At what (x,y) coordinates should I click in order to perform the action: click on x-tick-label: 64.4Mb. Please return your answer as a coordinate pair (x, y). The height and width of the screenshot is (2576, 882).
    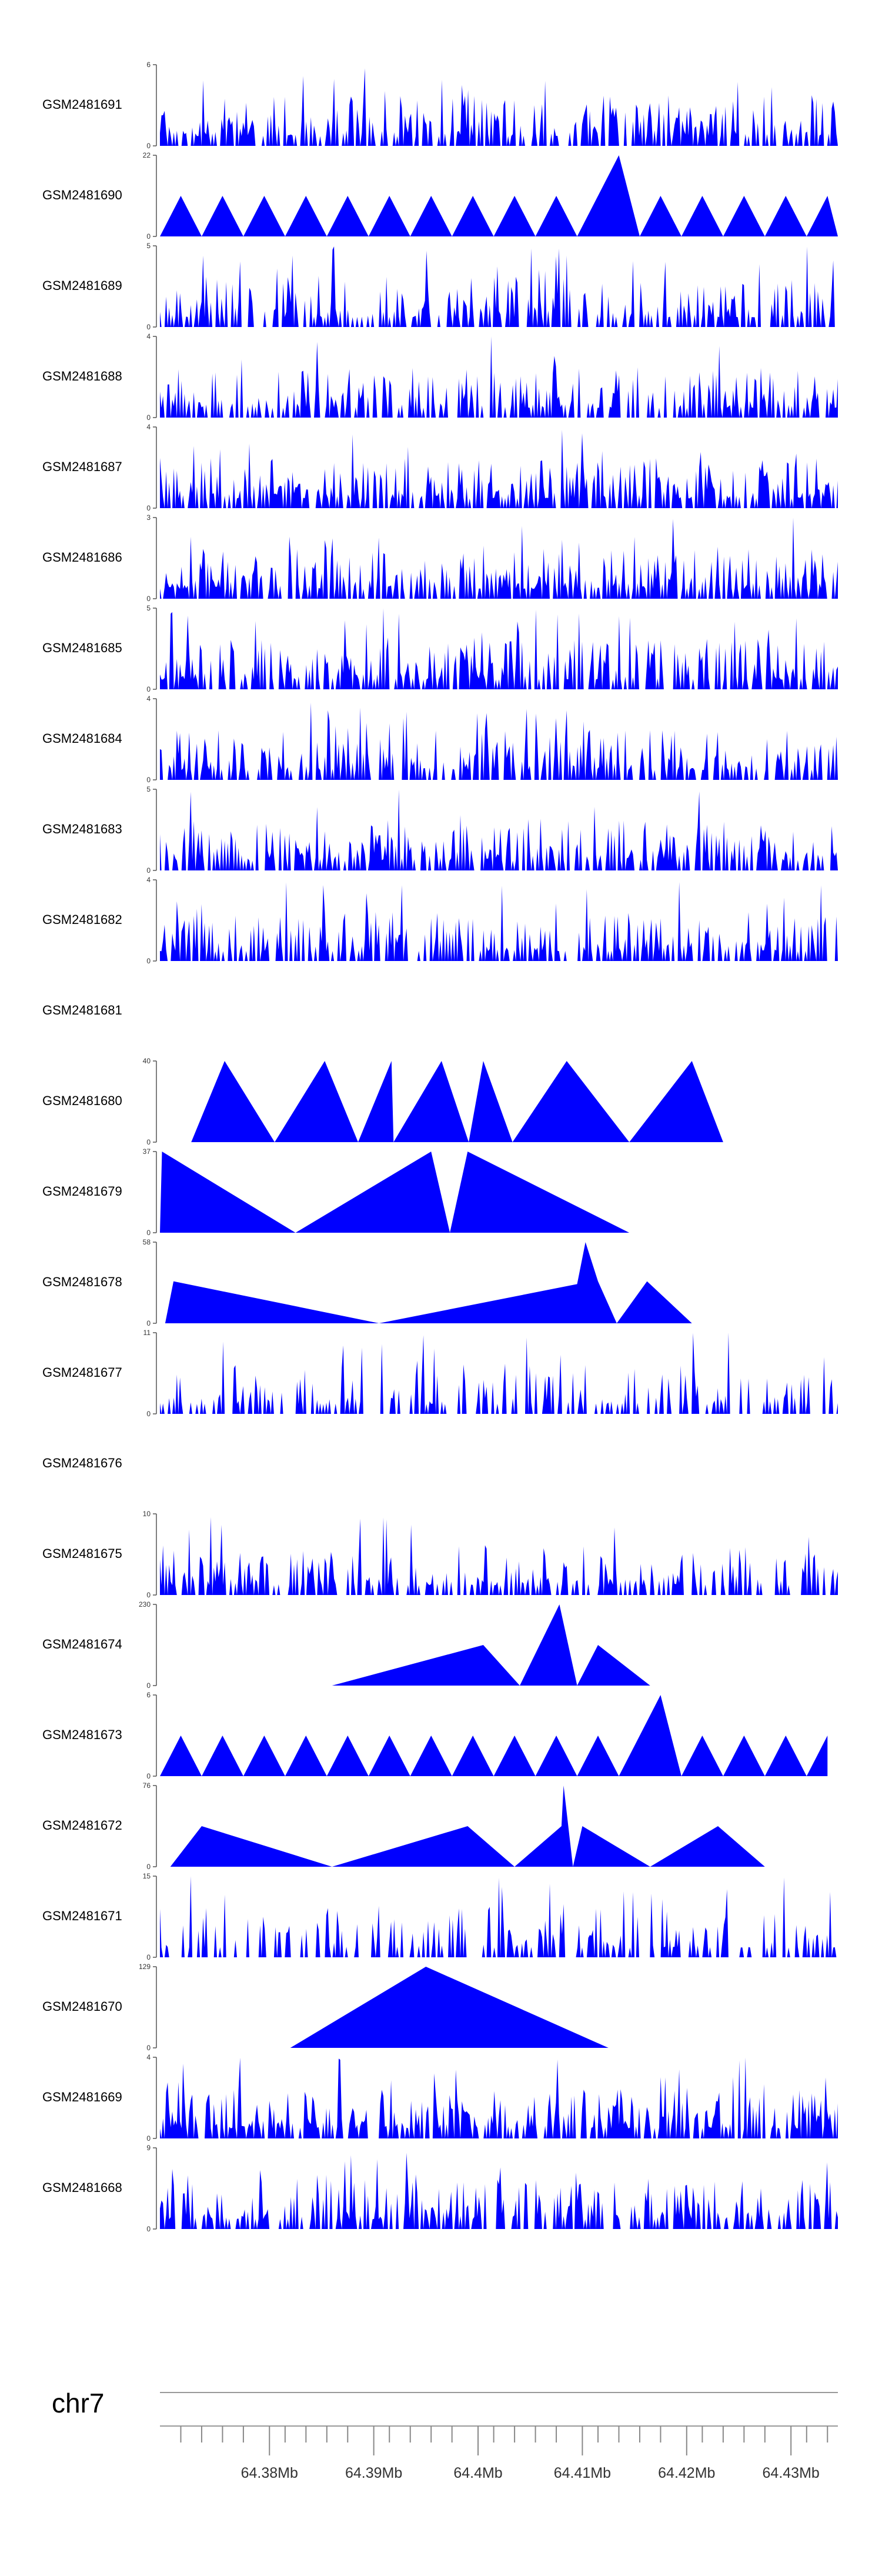
    Looking at the image, I should click on (477, 2473).